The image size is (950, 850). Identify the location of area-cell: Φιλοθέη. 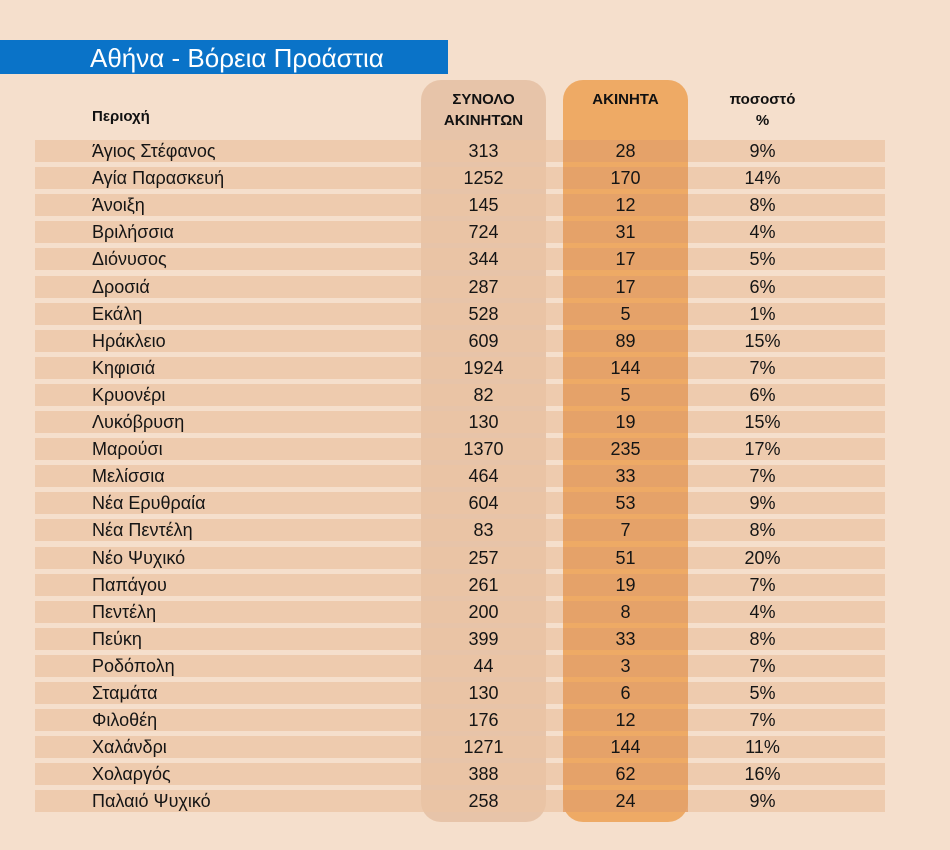
(125, 720).